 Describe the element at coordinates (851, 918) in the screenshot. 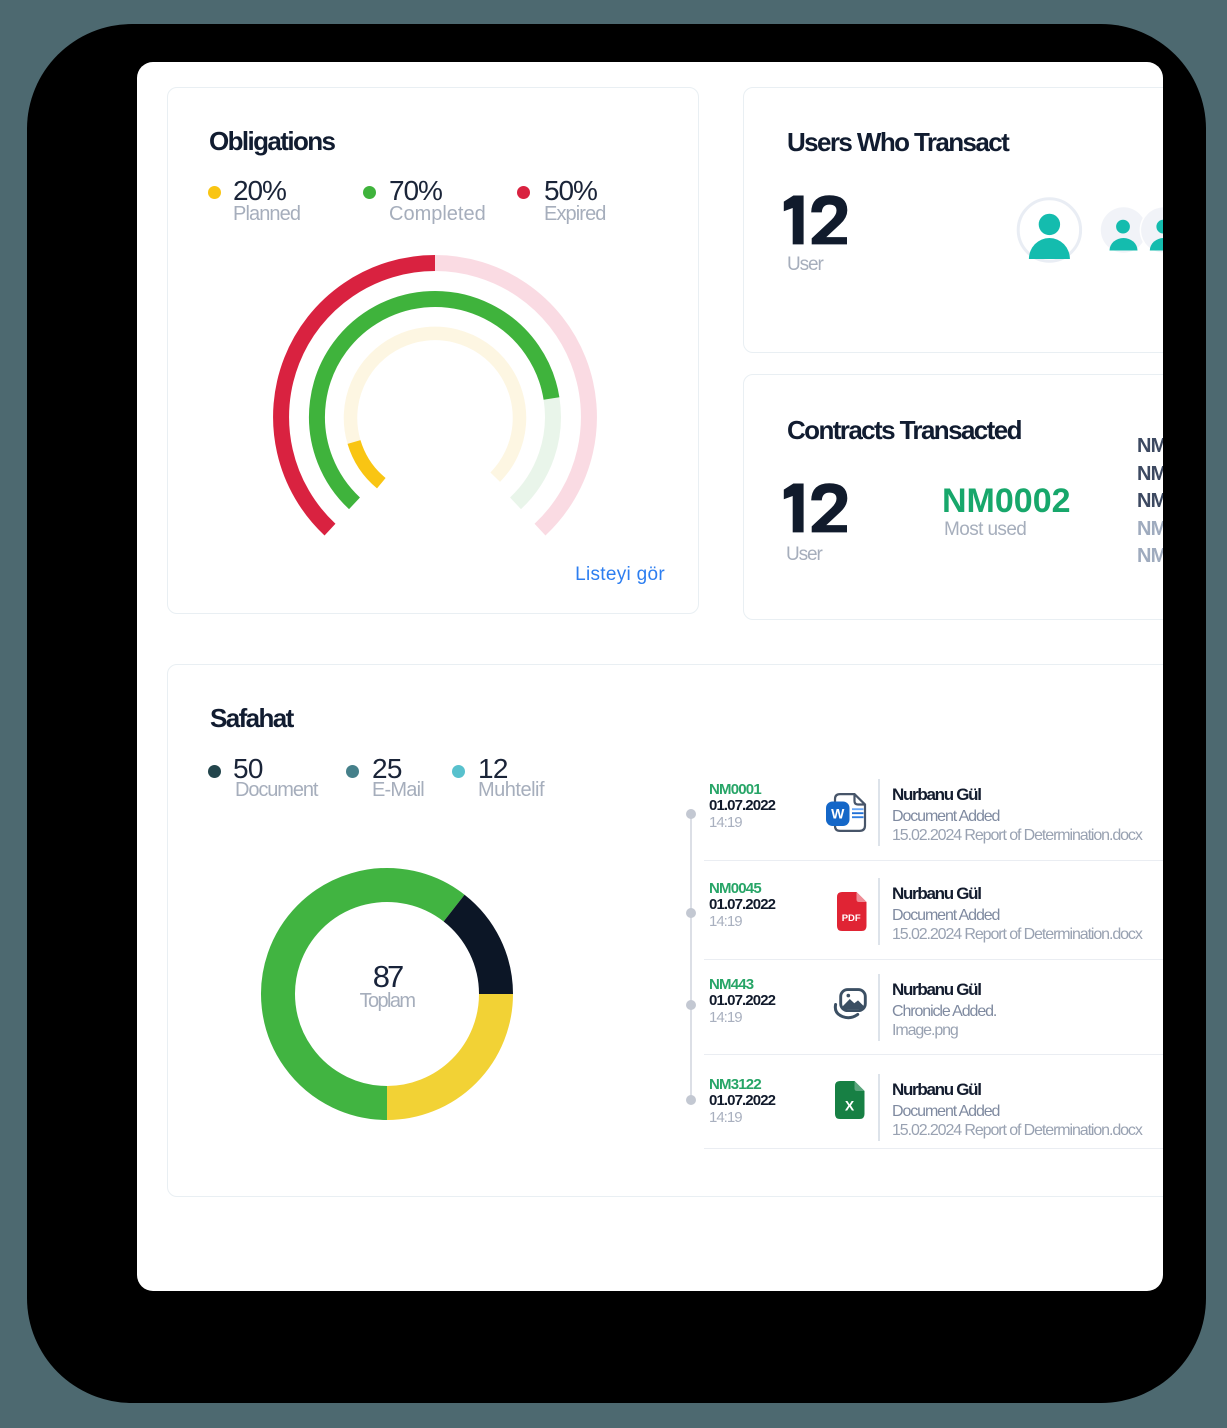

I see `svg-text: PDF` at that location.